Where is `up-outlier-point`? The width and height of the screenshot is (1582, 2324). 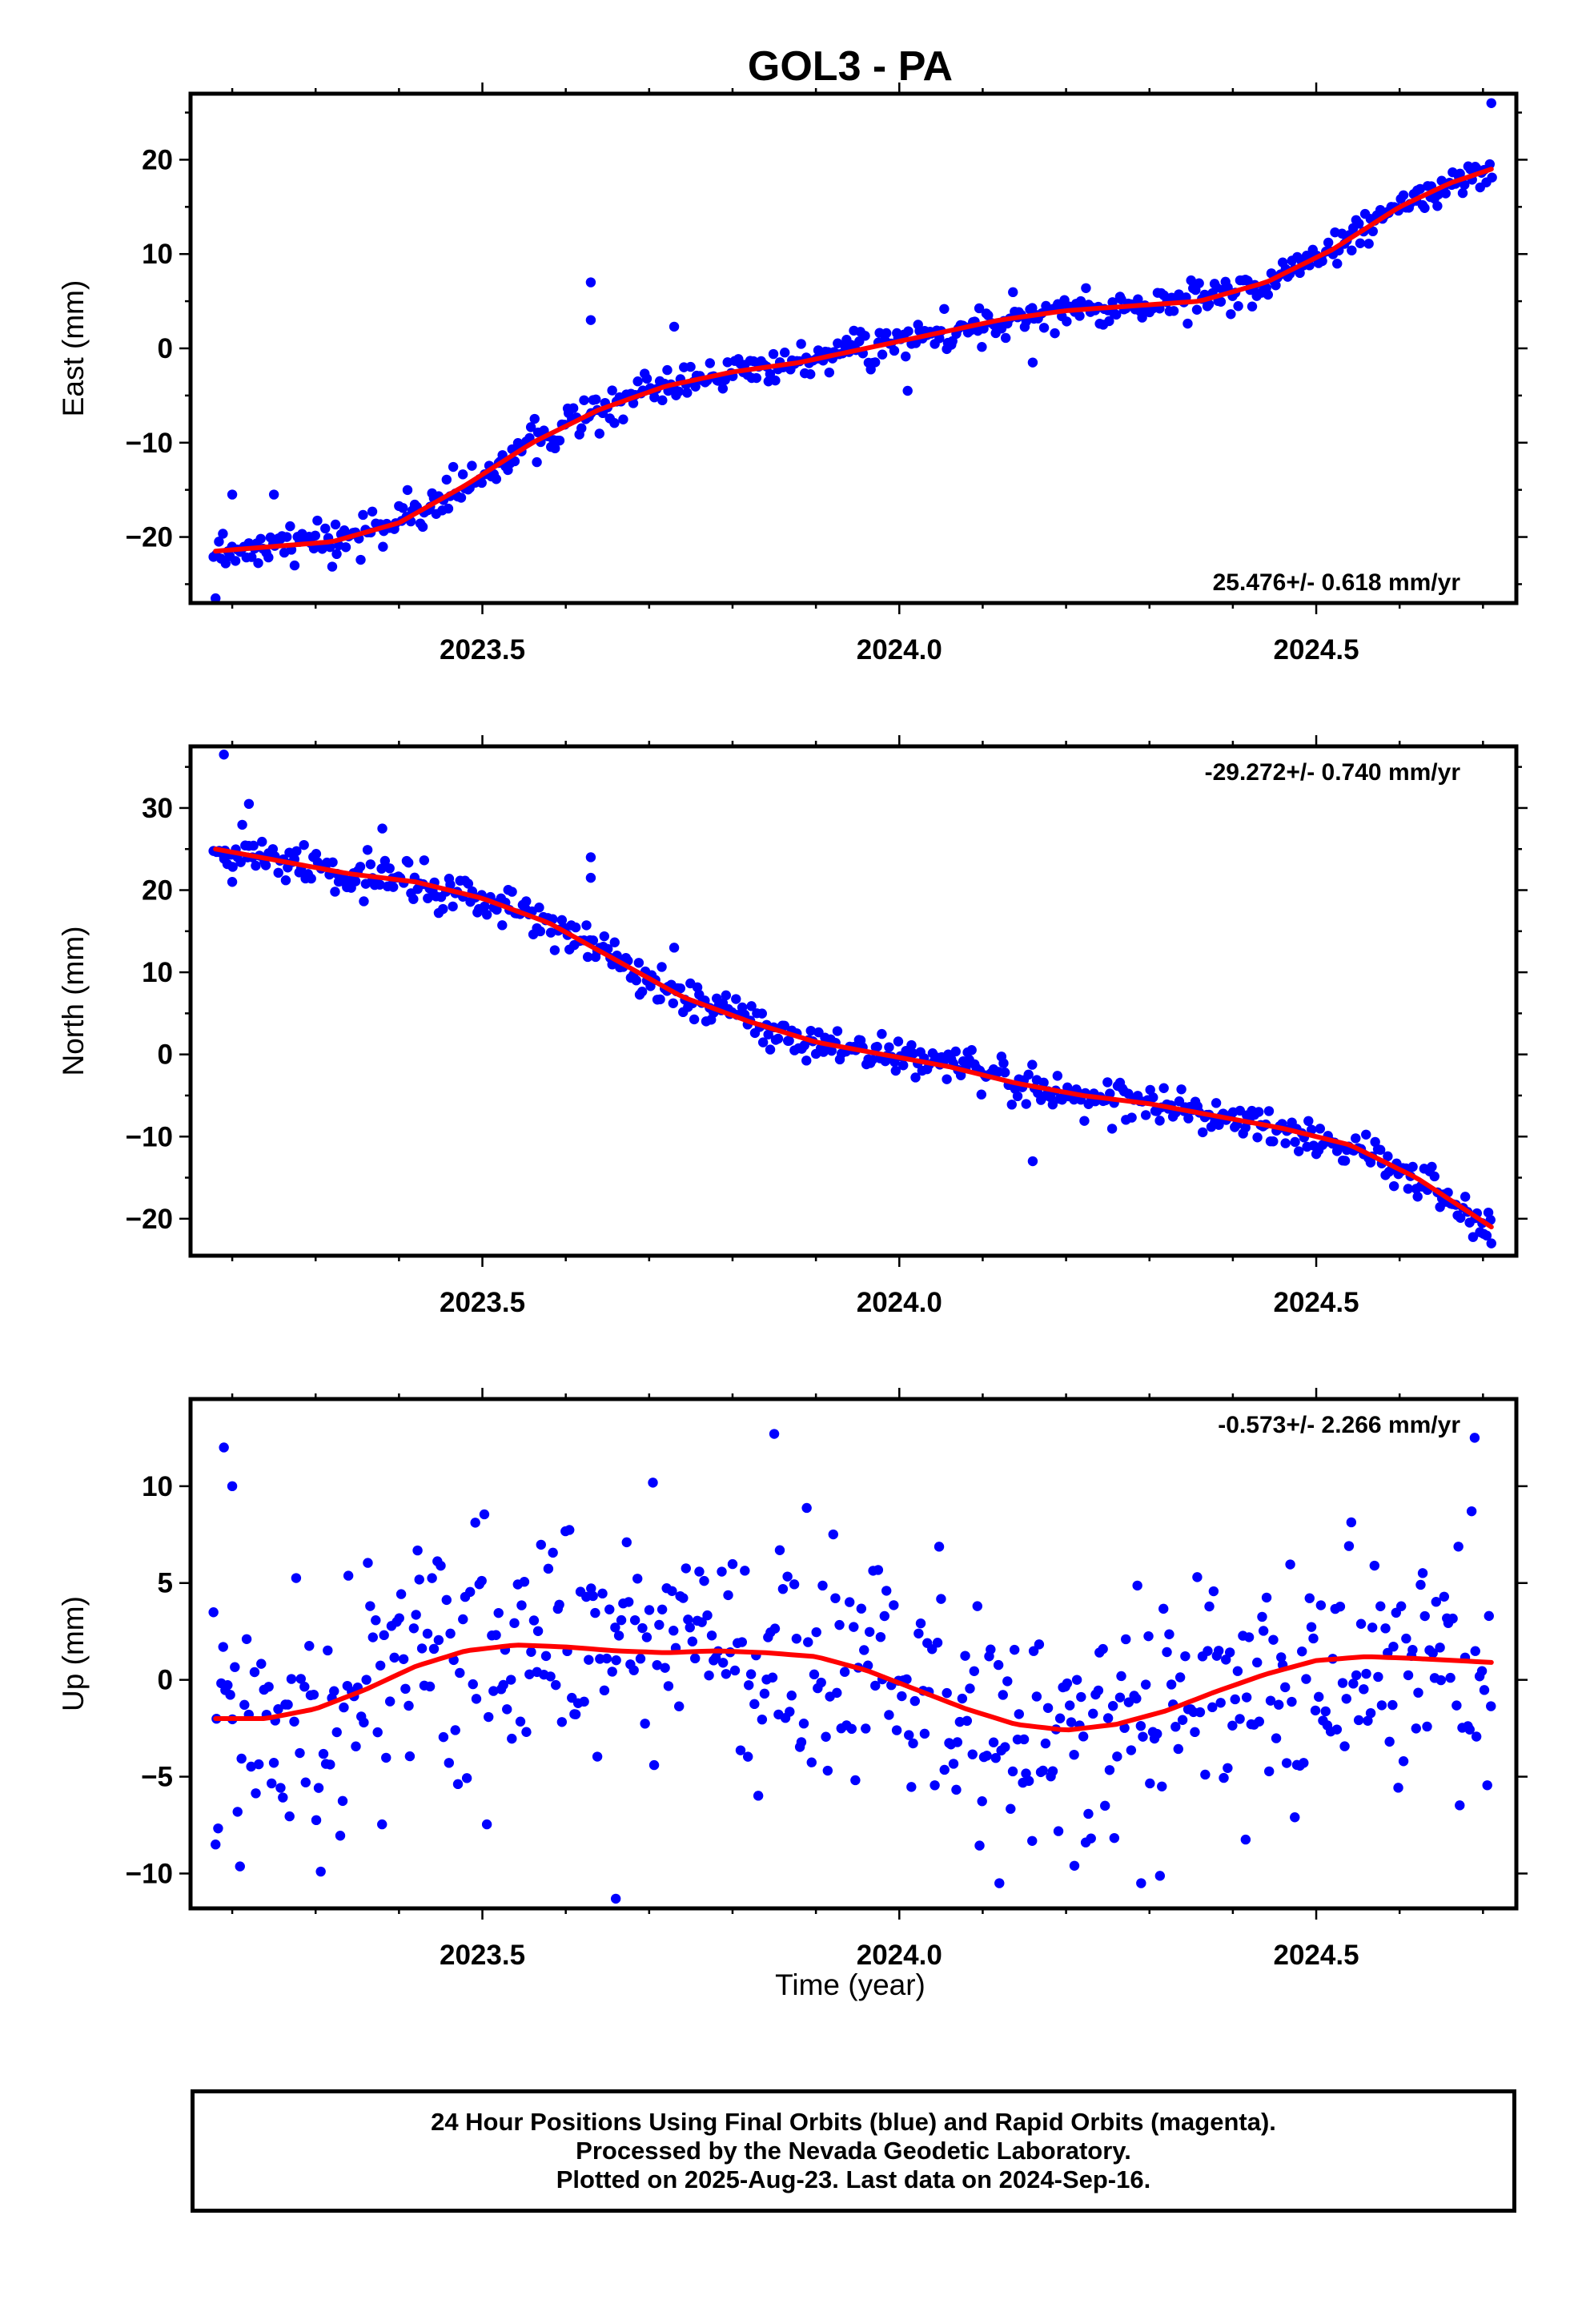
up-outlier-point is located at coordinates (216, 1845).